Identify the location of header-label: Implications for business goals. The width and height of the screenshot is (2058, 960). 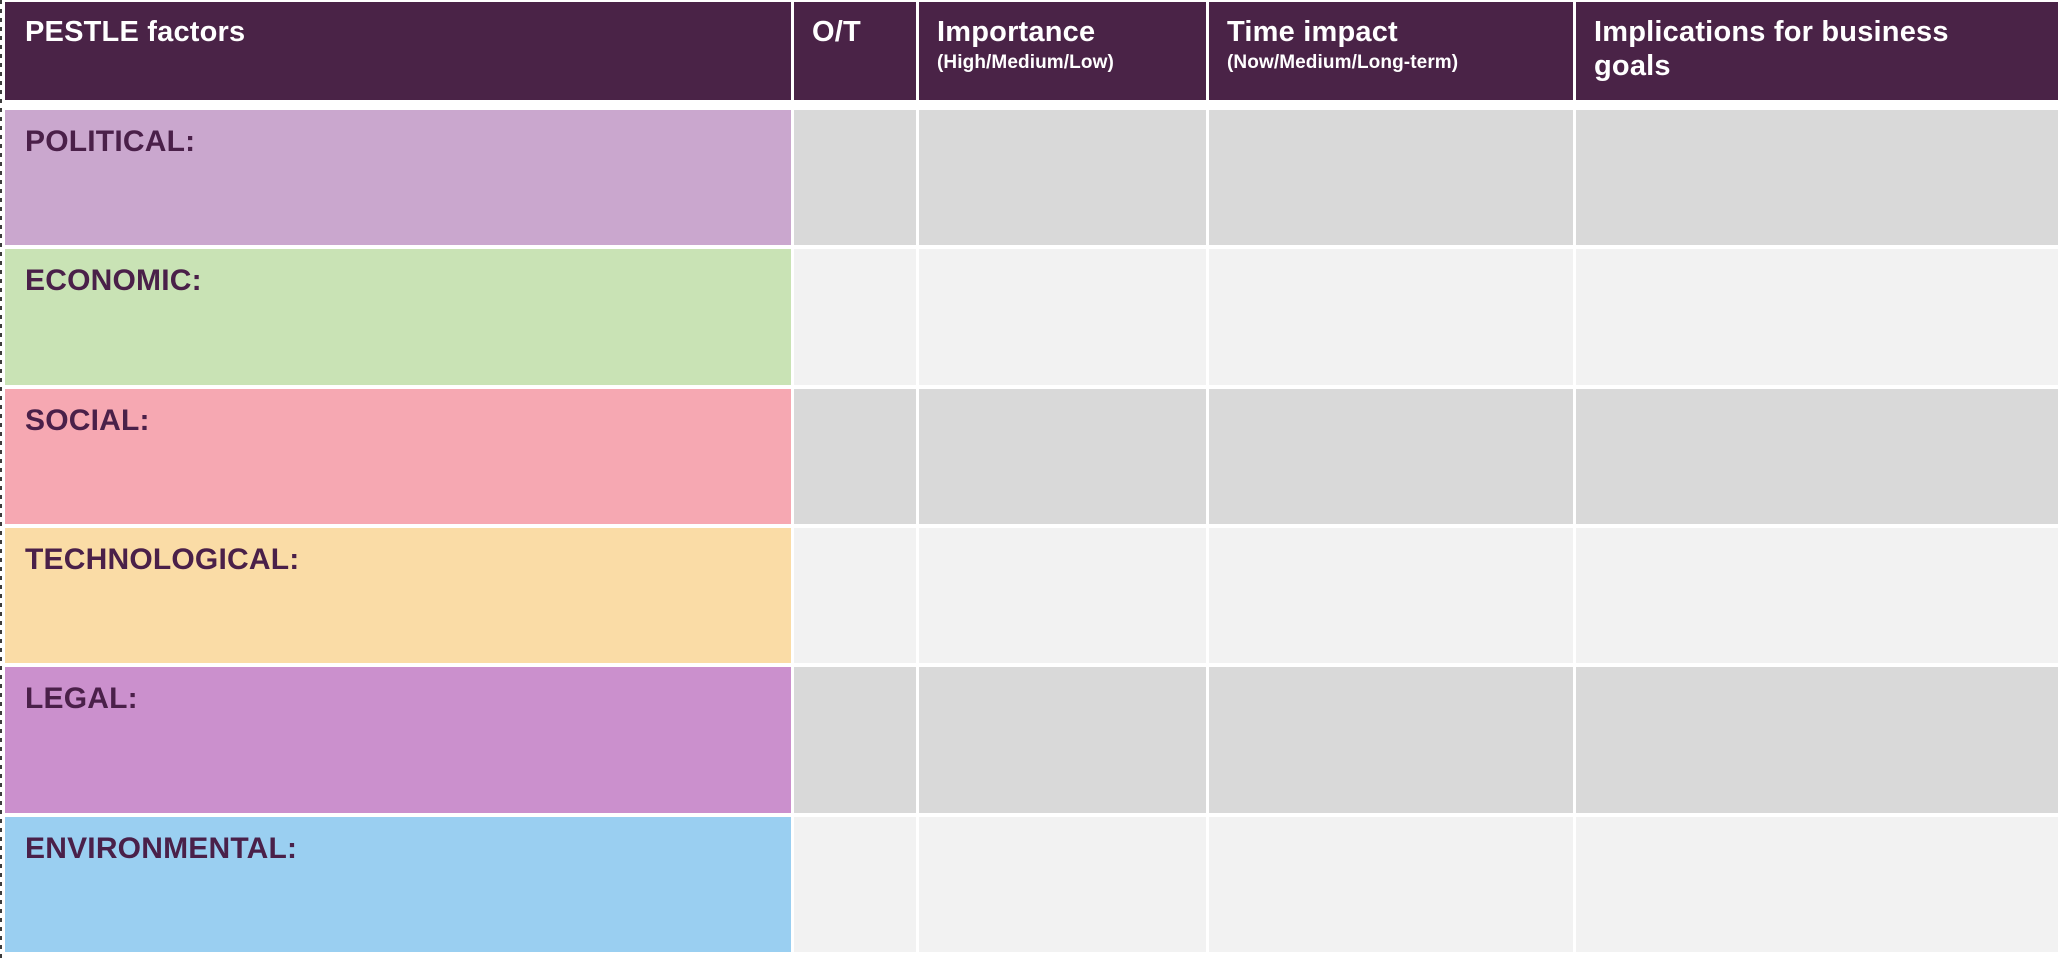
(1771, 49).